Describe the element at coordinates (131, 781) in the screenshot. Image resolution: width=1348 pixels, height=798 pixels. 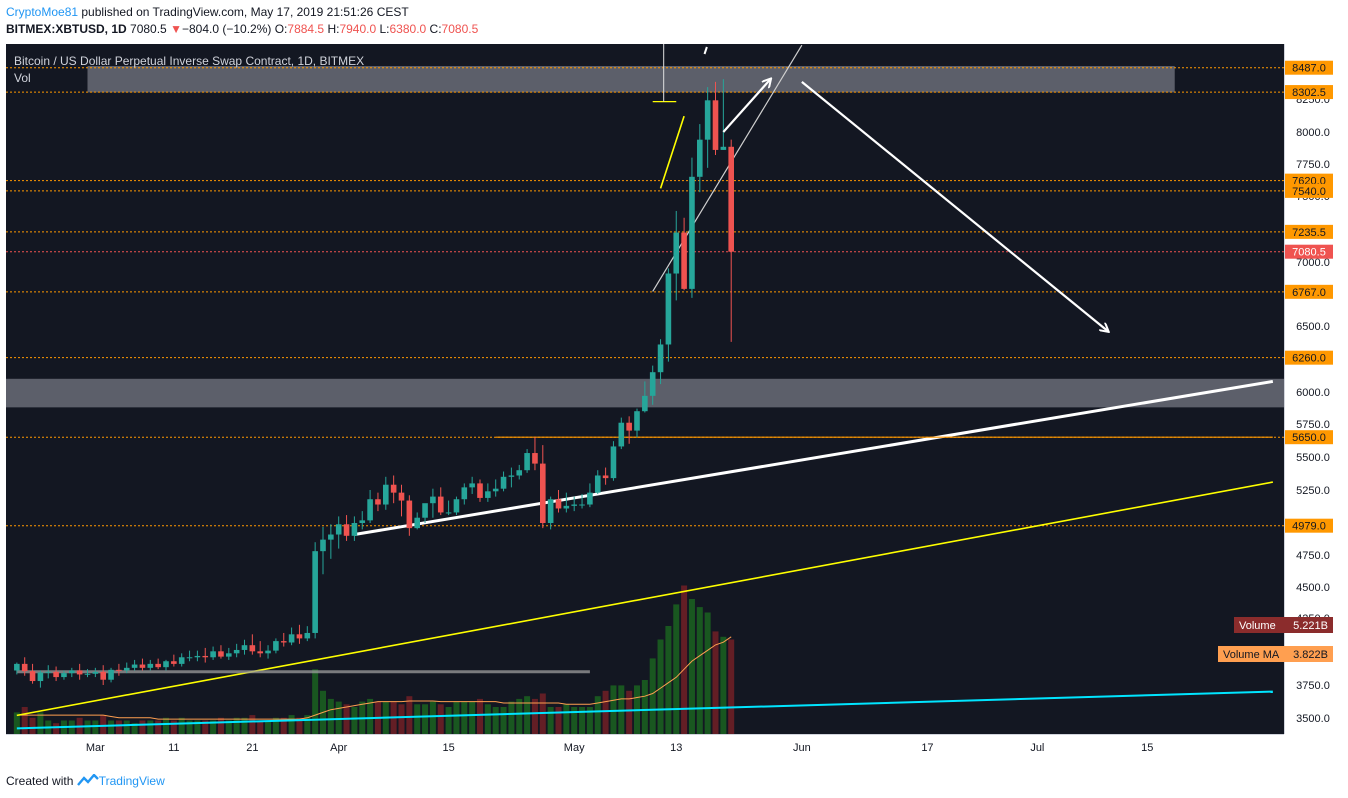
I see `tradingview-brand-link: TradingView` at that location.